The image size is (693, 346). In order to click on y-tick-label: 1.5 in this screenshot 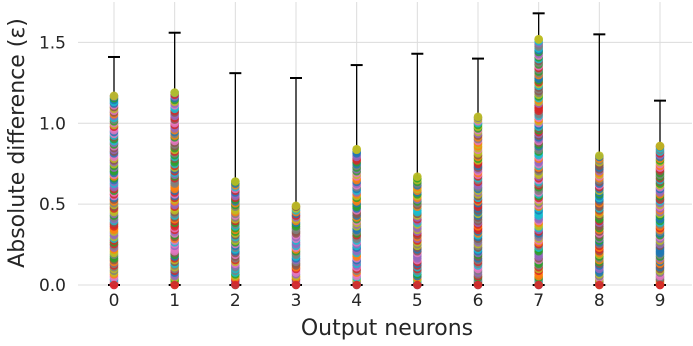, I will do `click(52, 43)`.